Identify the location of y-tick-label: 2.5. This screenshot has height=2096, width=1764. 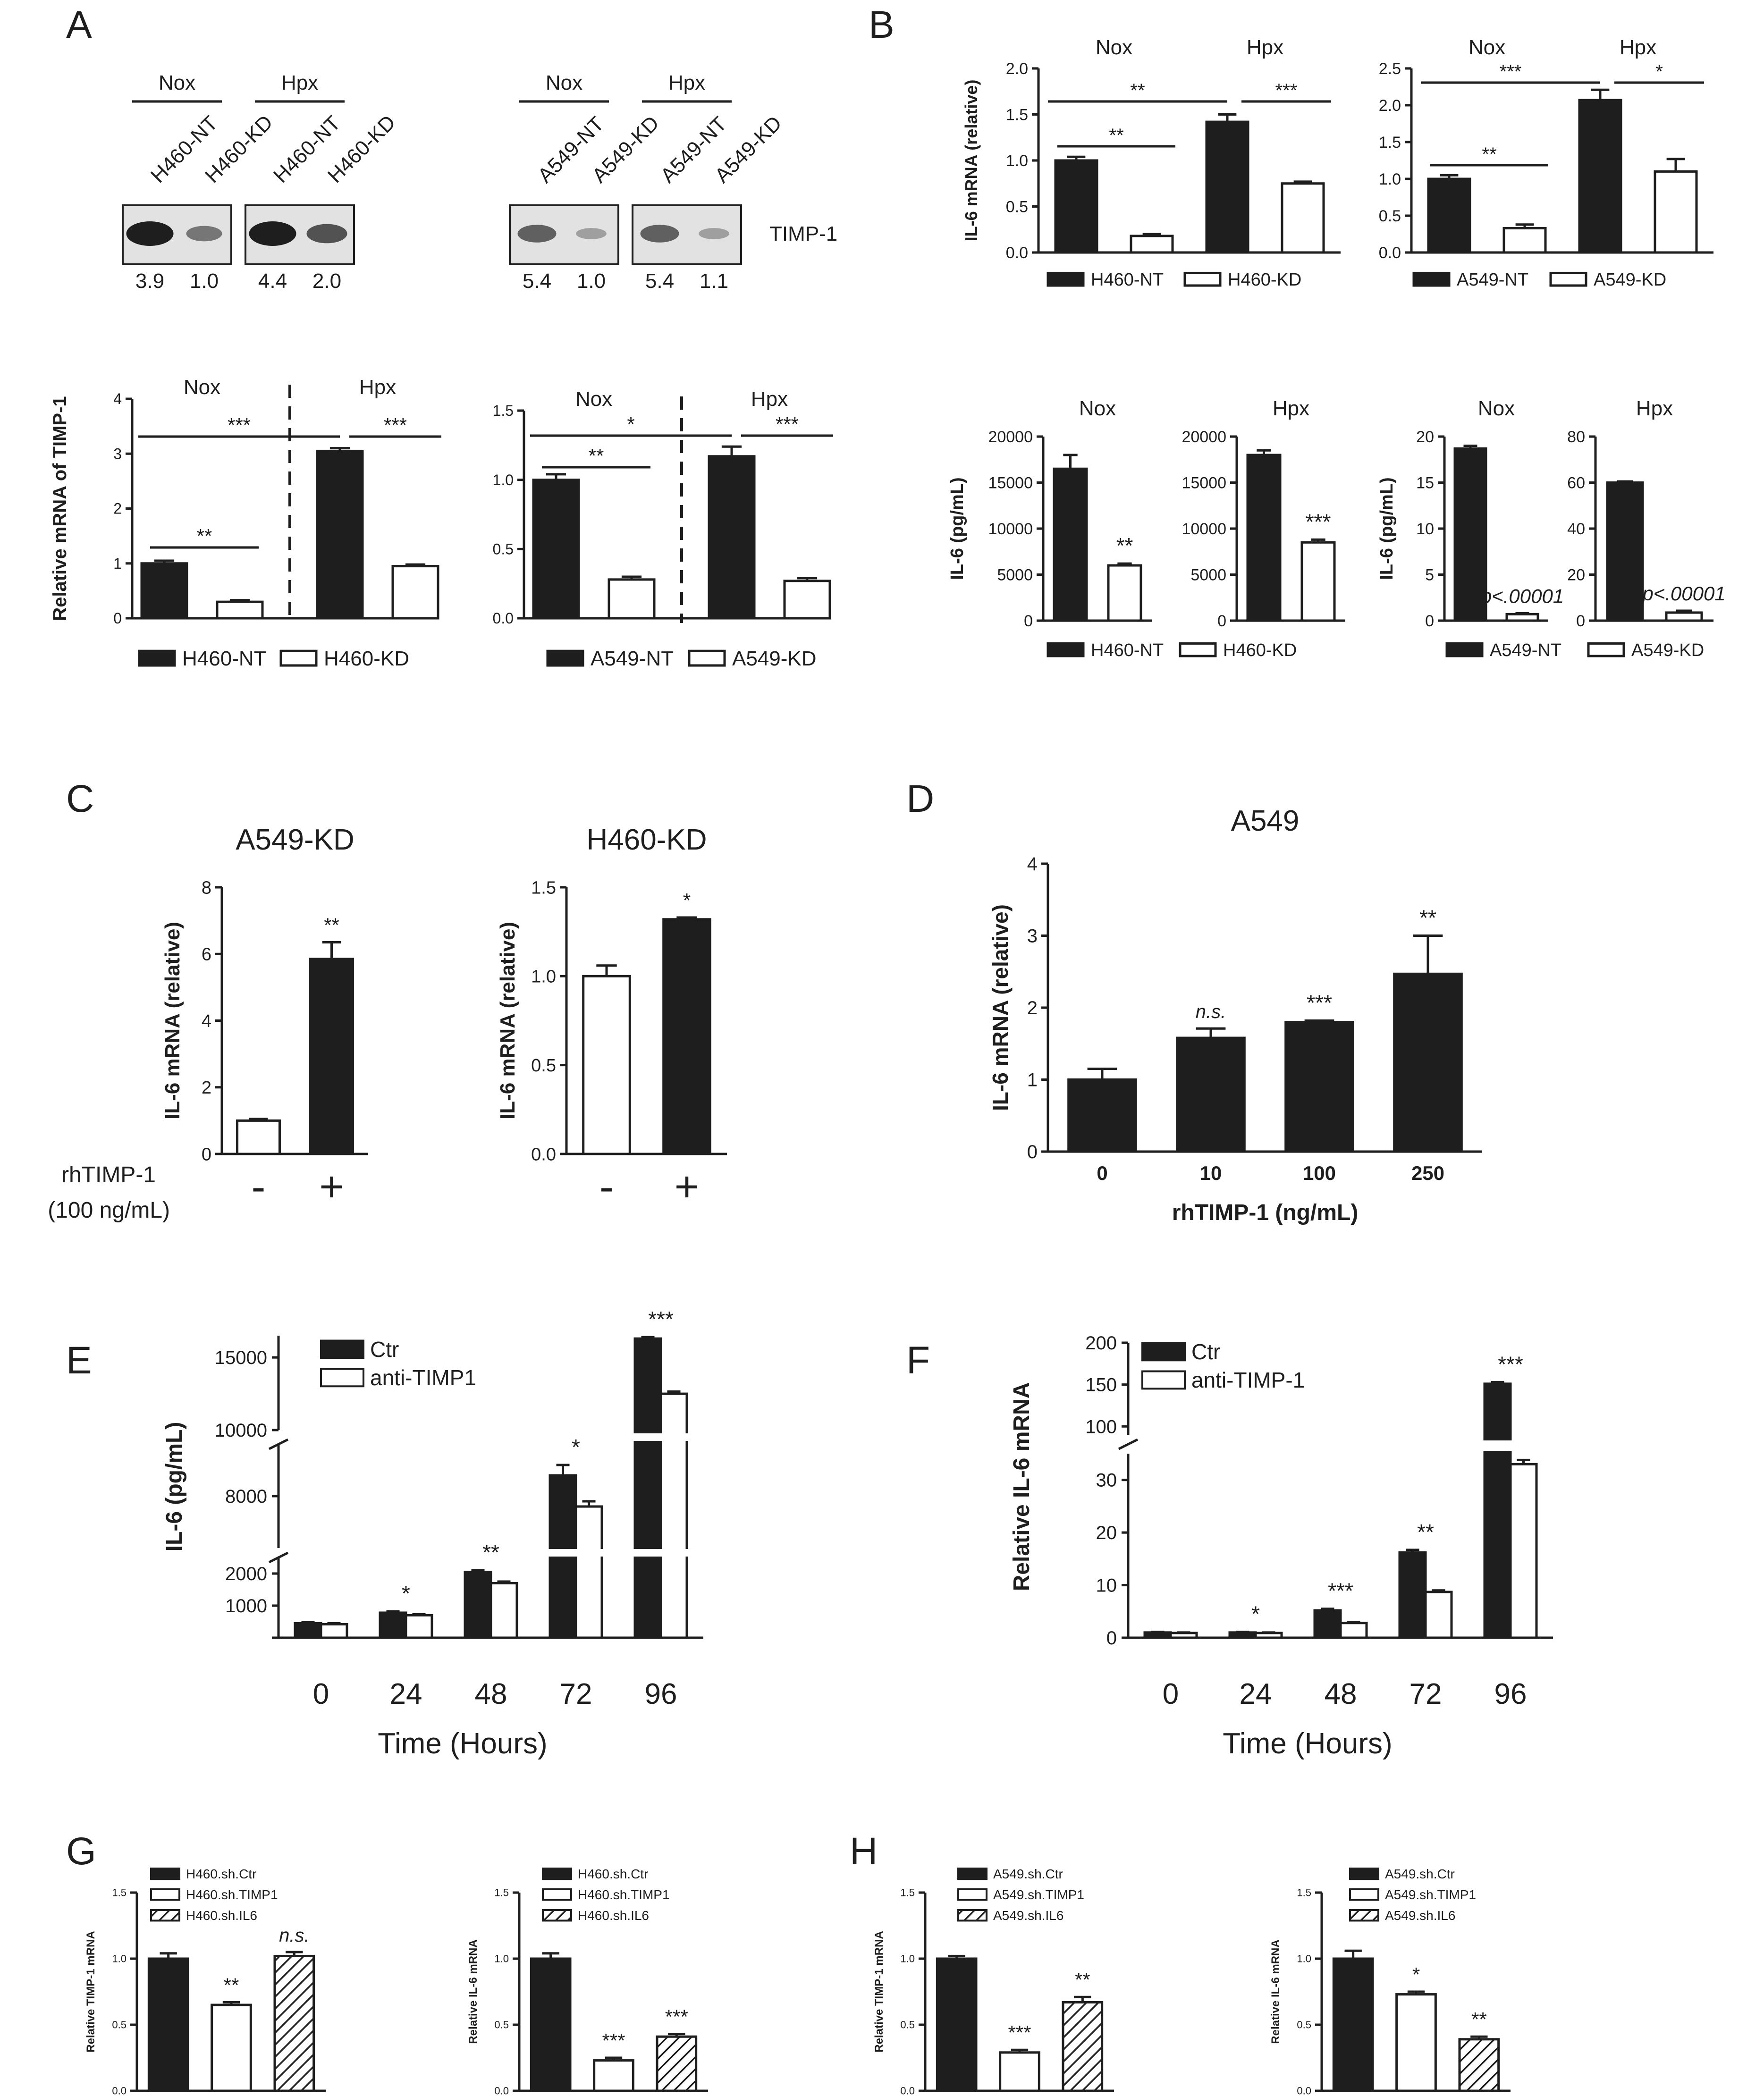
(1390, 69).